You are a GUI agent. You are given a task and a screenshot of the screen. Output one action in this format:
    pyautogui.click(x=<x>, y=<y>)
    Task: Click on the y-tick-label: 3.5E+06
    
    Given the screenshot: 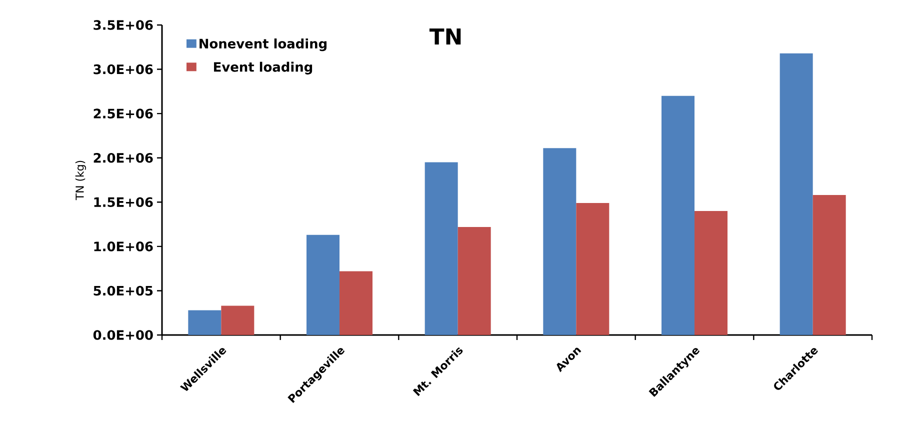 What is the action you would take?
    pyautogui.click(x=123, y=25)
    